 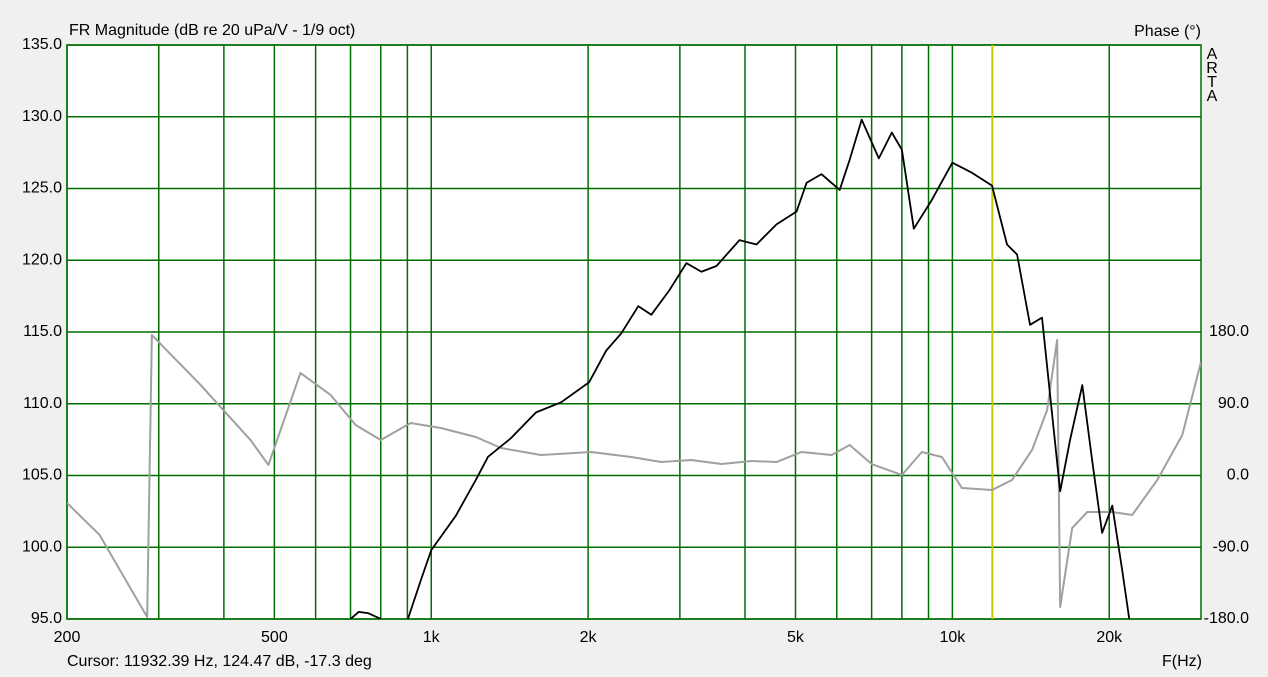 I want to click on x-tick-label: 20k, so click(x=1109, y=637).